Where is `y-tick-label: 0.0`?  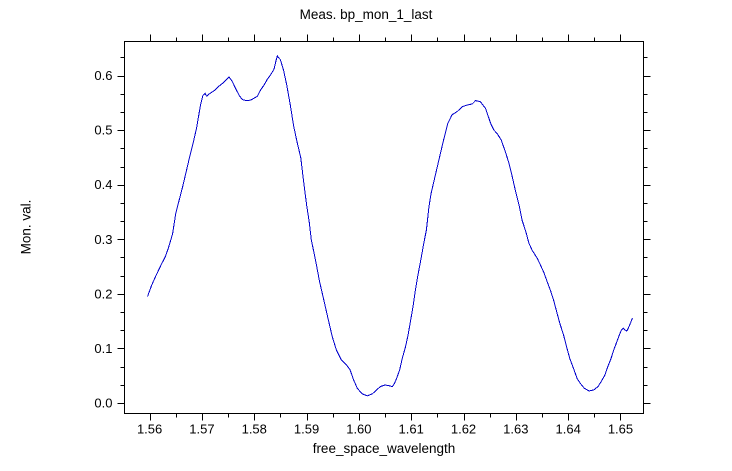
y-tick-label: 0.0 is located at coordinates (103, 403).